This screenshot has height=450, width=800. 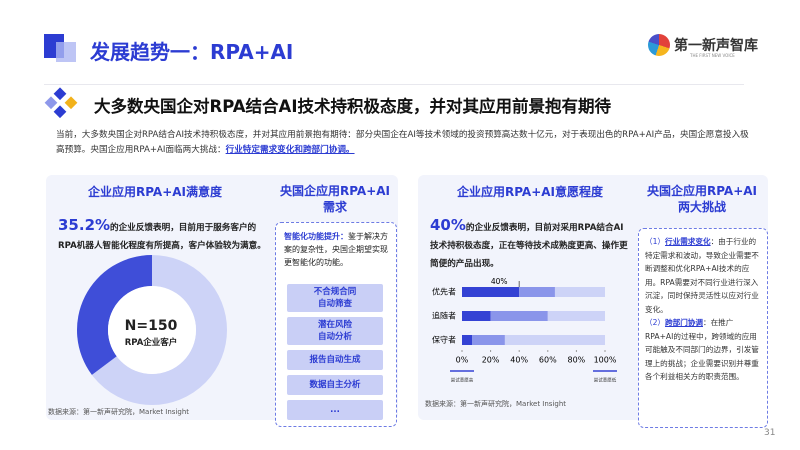 What do you see at coordinates (316, 236) in the screenshot?
I see `demand-lead: 智能化功能提升：` at bounding box center [316, 236].